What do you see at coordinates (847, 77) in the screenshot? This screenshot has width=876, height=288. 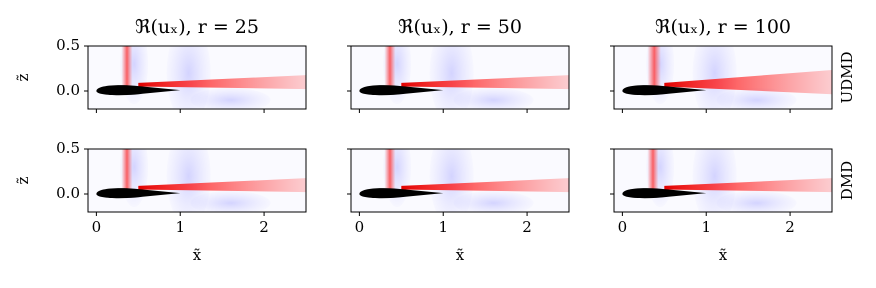 I see `row-label: UDMD` at bounding box center [847, 77].